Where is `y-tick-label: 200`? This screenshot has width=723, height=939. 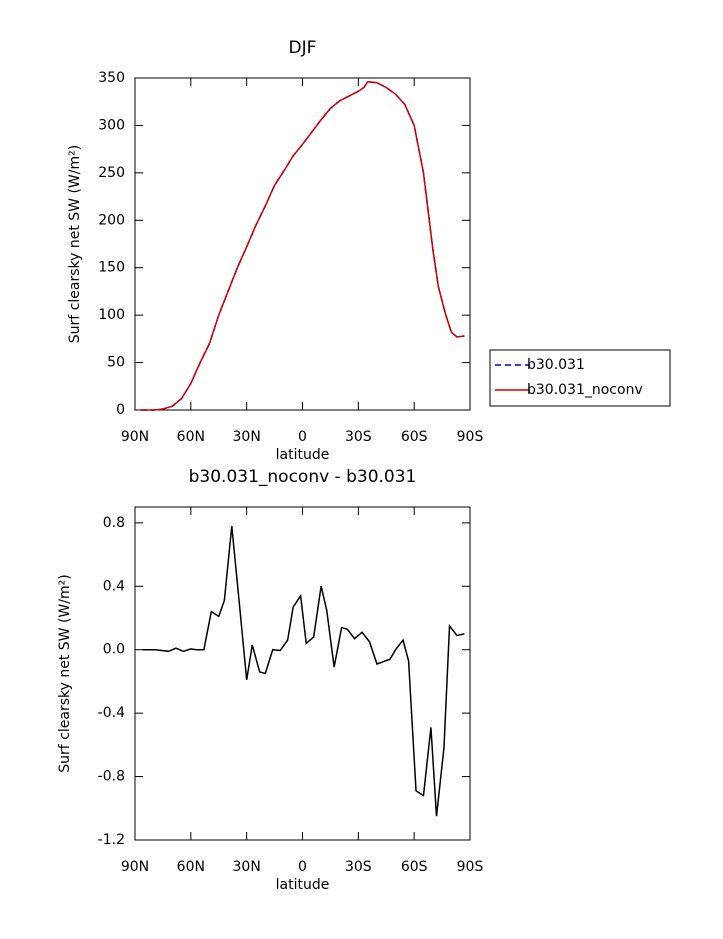 y-tick-label: 200 is located at coordinates (111, 220).